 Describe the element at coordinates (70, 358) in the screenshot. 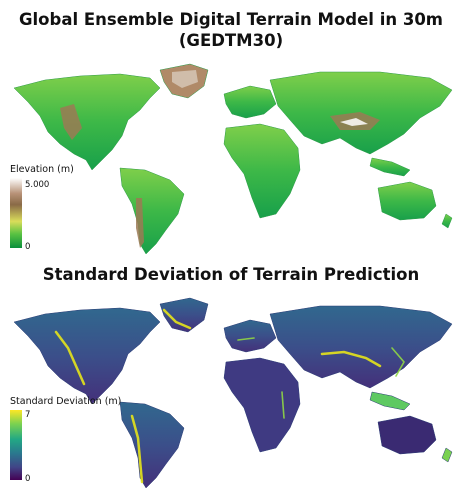

I see `rocky-mountains-high-sd` at that location.